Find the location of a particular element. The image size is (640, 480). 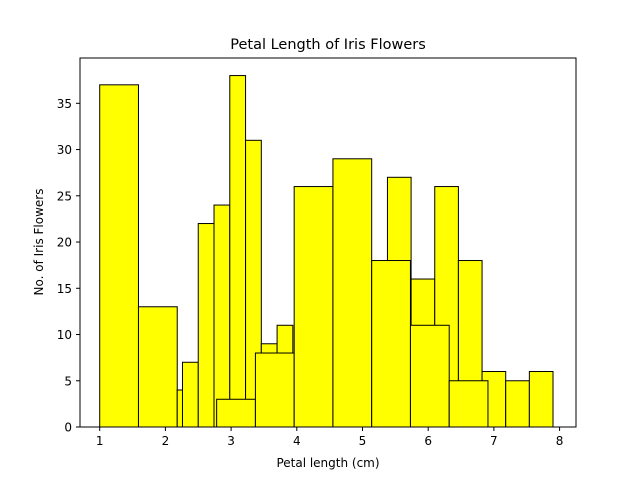

y-tick-label-30: 30 is located at coordinates (64, 150).